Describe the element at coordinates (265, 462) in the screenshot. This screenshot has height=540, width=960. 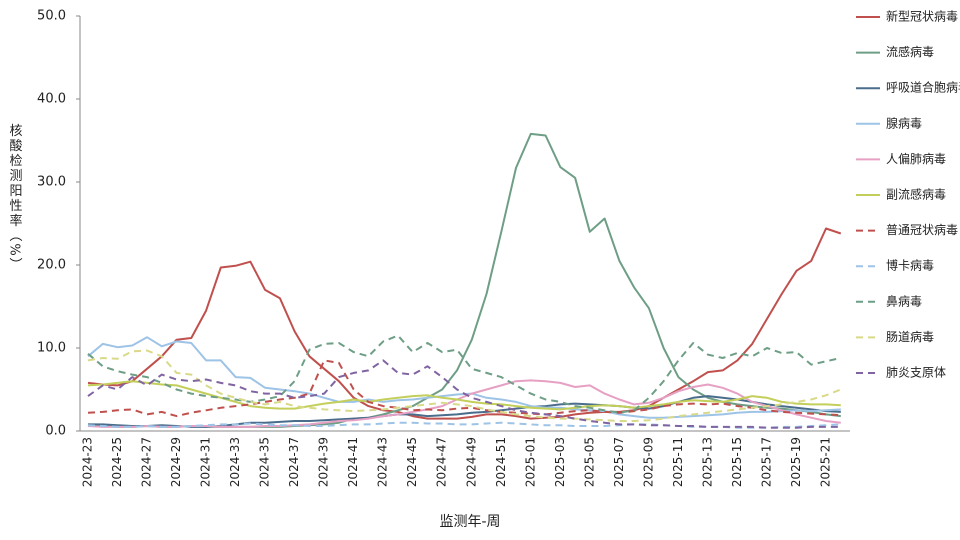
I see `x-tick-label: 2024-35` at that location.